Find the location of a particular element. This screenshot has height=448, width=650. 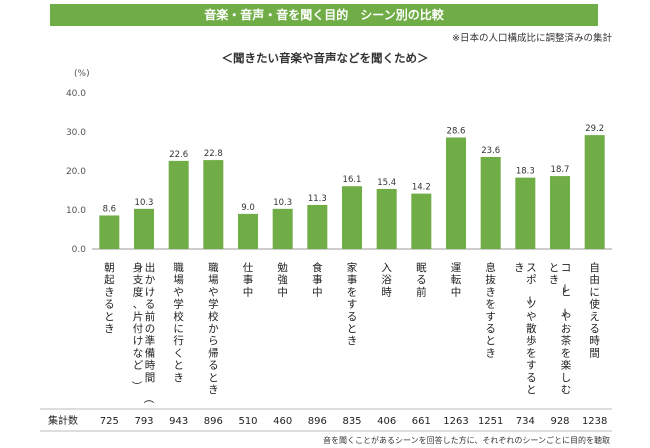

count-value: 1251 is located at coordinates (490, 421).